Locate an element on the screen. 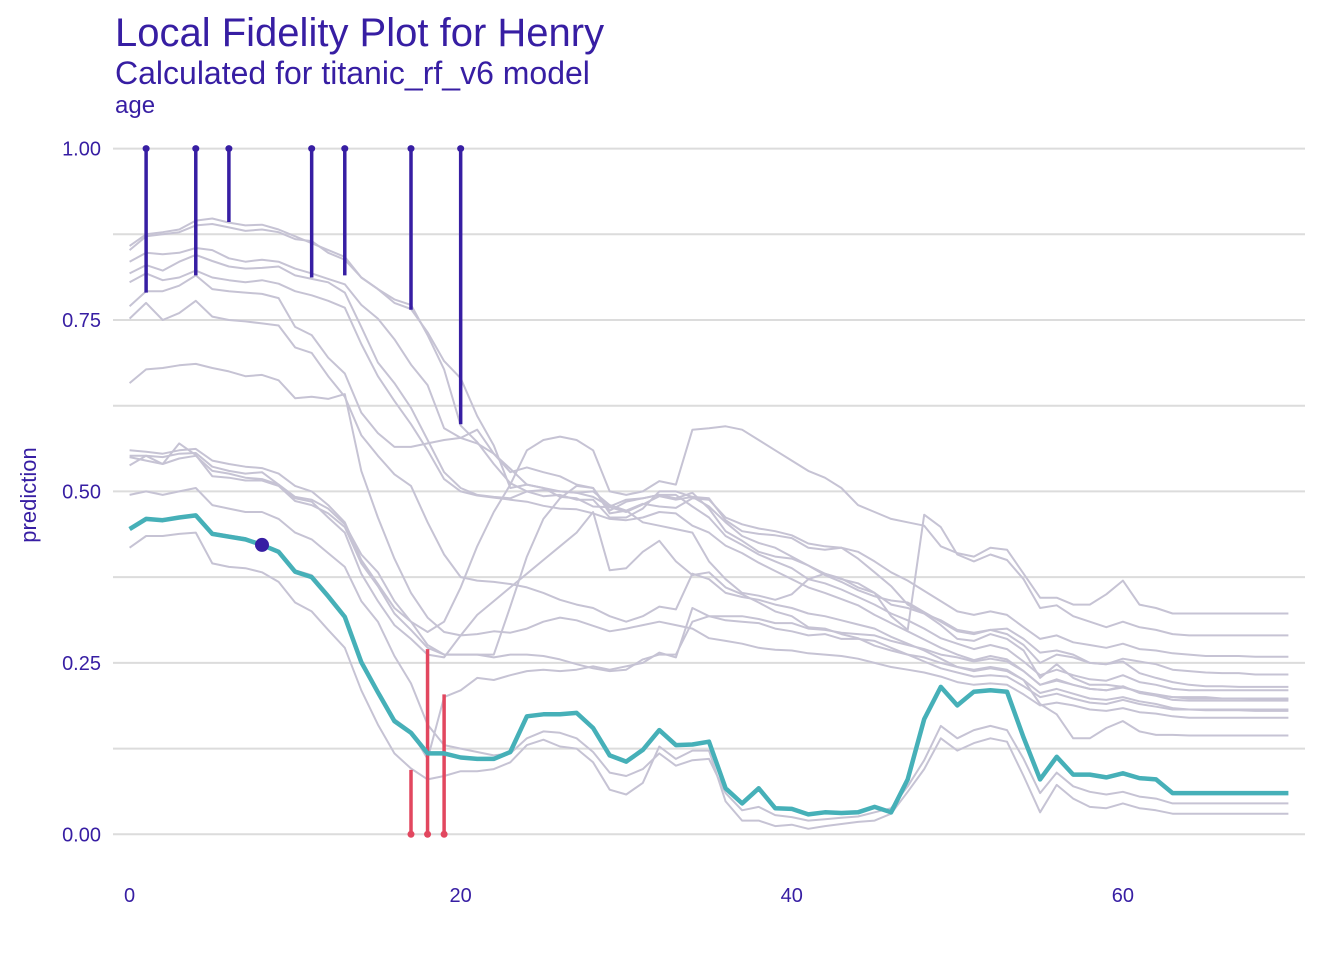  y-tick-label: 1.00 is located at coordinates (81, 150).